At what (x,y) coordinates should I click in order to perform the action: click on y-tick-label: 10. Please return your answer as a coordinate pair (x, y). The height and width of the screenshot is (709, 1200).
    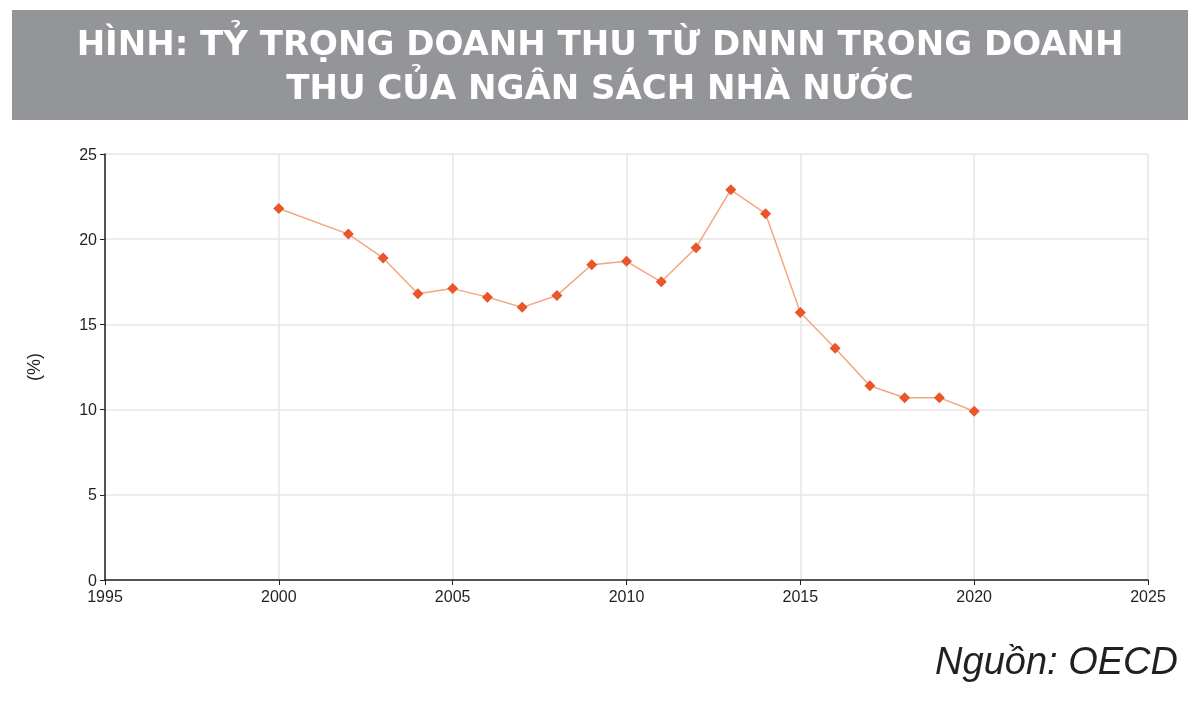
    Looking at the image, I should click on (88, 410).